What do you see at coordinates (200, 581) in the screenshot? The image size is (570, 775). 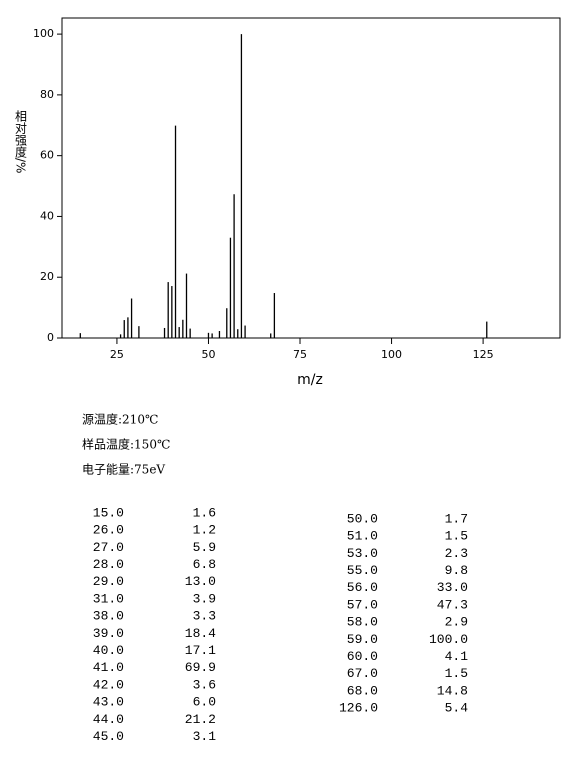 I see `table-intensity: 13.0` at bounding box center [200, 581].